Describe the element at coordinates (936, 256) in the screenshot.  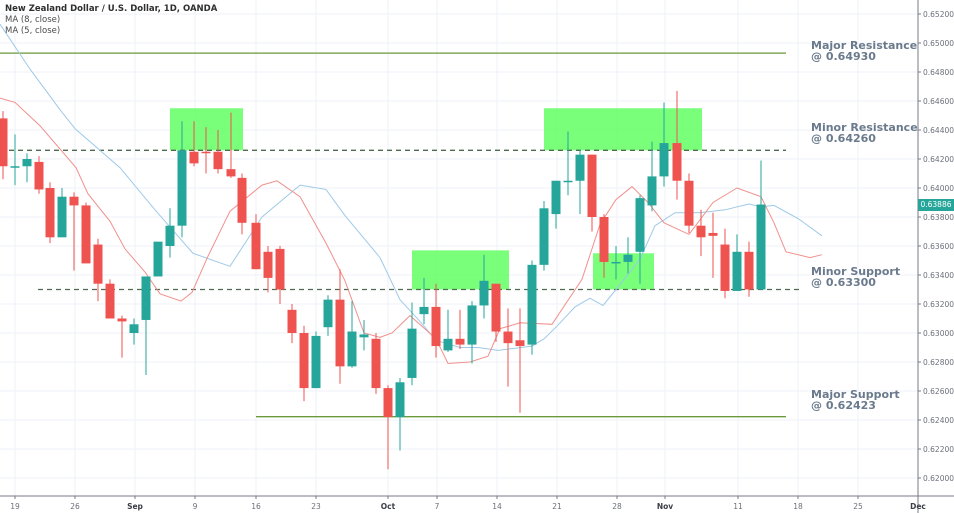
I see `price-axis-bg` at that location.